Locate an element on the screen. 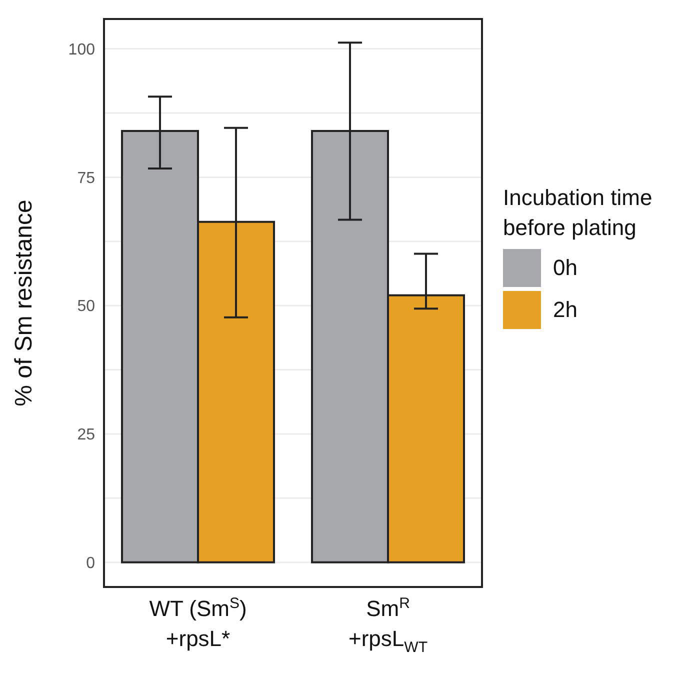  y-axis-title: % of Sm resistance is located at coordinates (24, 303).